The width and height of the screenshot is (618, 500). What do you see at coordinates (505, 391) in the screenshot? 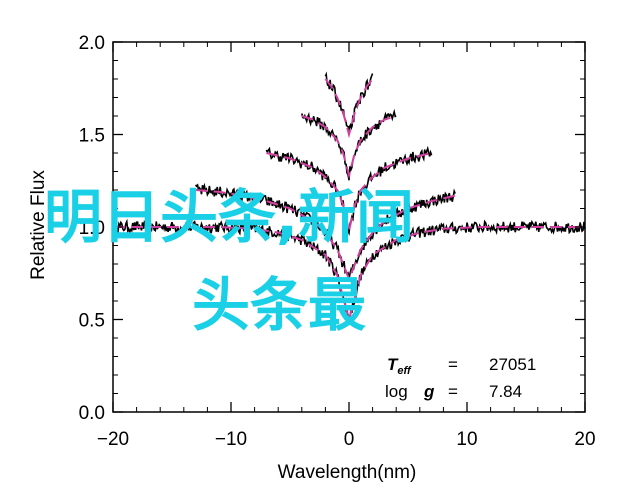
I see `logg-value: 7.84` at bounding box center [505, 391].